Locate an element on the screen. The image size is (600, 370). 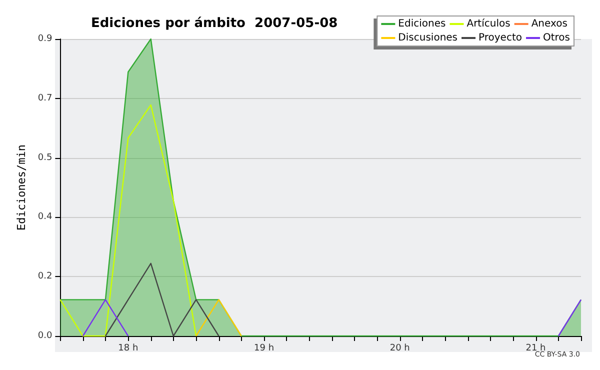
y-tick-label: 0.7 is located at coordinates (45, 98).